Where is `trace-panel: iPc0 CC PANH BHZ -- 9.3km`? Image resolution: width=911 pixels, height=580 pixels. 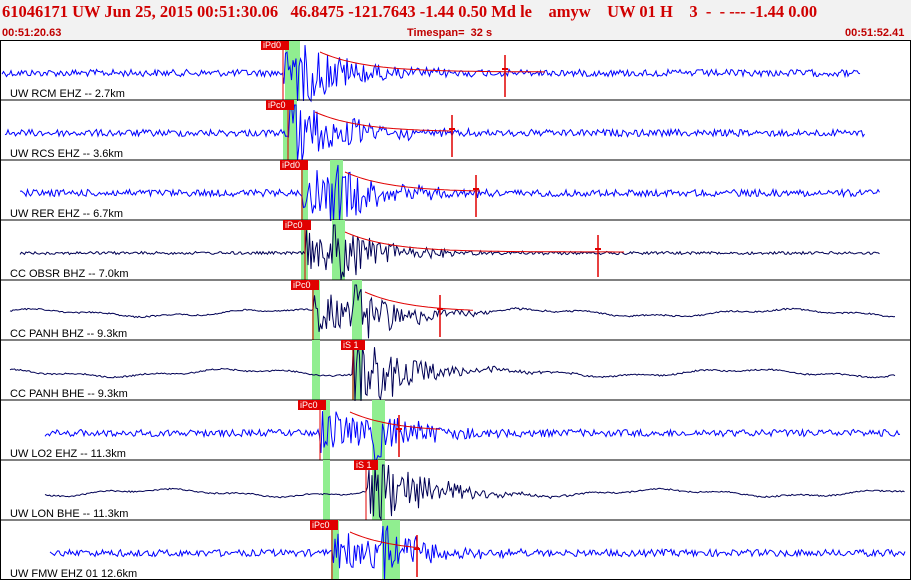 trace-panel: iPc0 CC PANH BHZ -- 9.3km is located at coordinates (455, 310).